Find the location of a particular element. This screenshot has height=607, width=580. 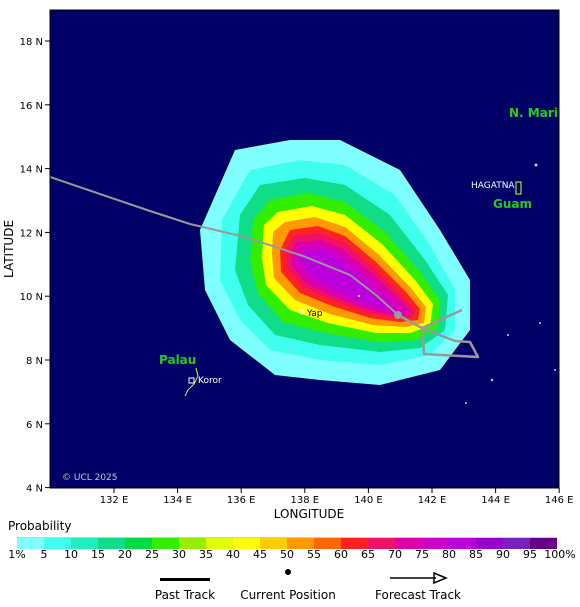

forecast-track-key: Forecast Track is located at coordinates (418, 585).